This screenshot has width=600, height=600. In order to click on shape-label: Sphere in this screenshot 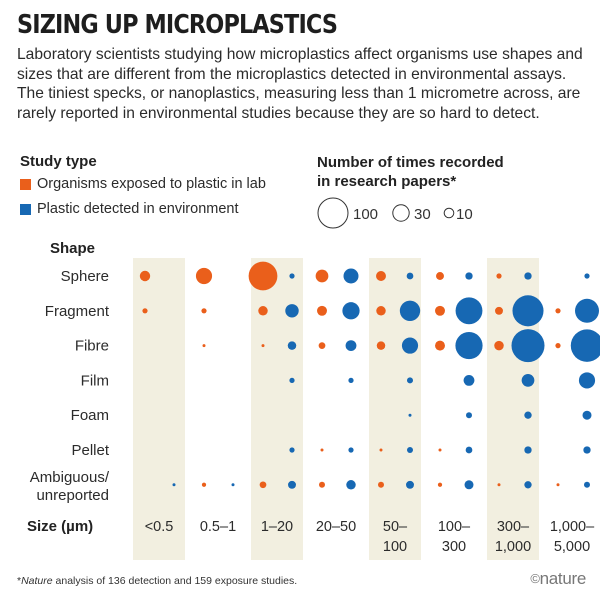, I will do `click(85, 276)`.